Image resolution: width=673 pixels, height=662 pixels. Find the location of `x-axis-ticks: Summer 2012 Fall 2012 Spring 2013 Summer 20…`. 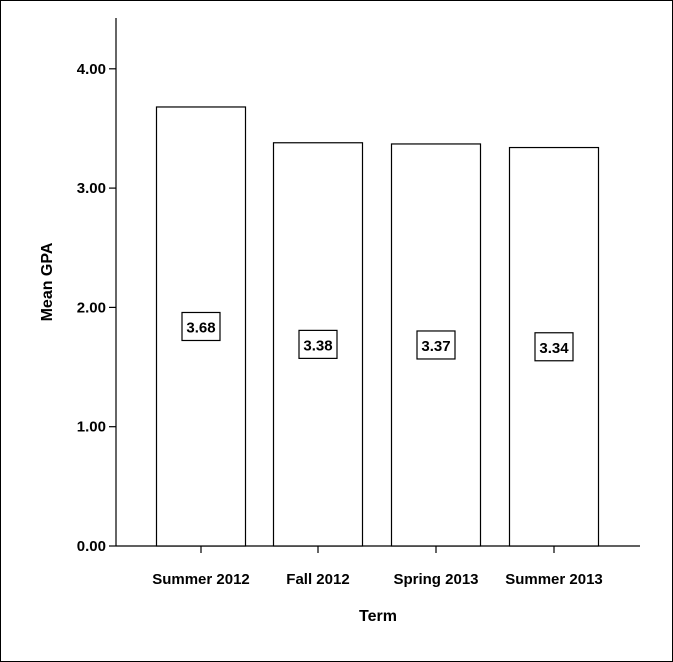

x-axis-ticks: Summer 2012 Fall 2012 Spring 2013 Summer 20… is located at coordinates (377, 567).